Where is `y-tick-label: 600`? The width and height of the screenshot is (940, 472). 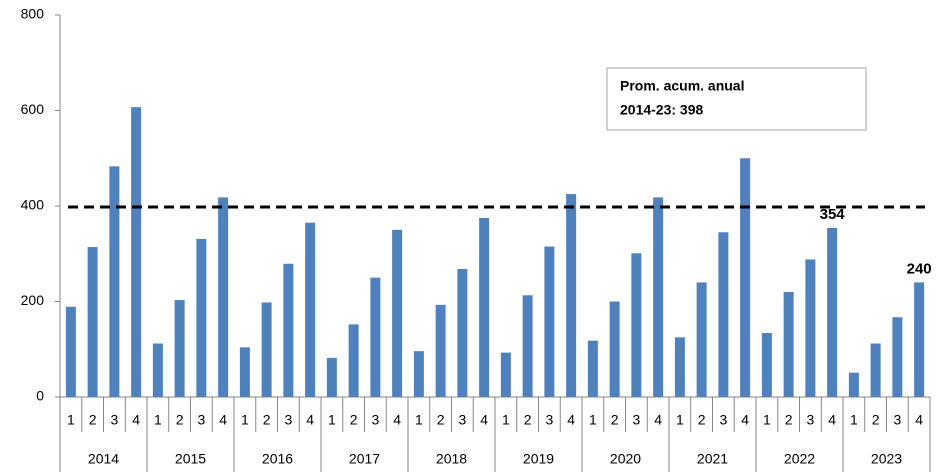 y-tick-label: 600 is located at coordinates (33, 109).